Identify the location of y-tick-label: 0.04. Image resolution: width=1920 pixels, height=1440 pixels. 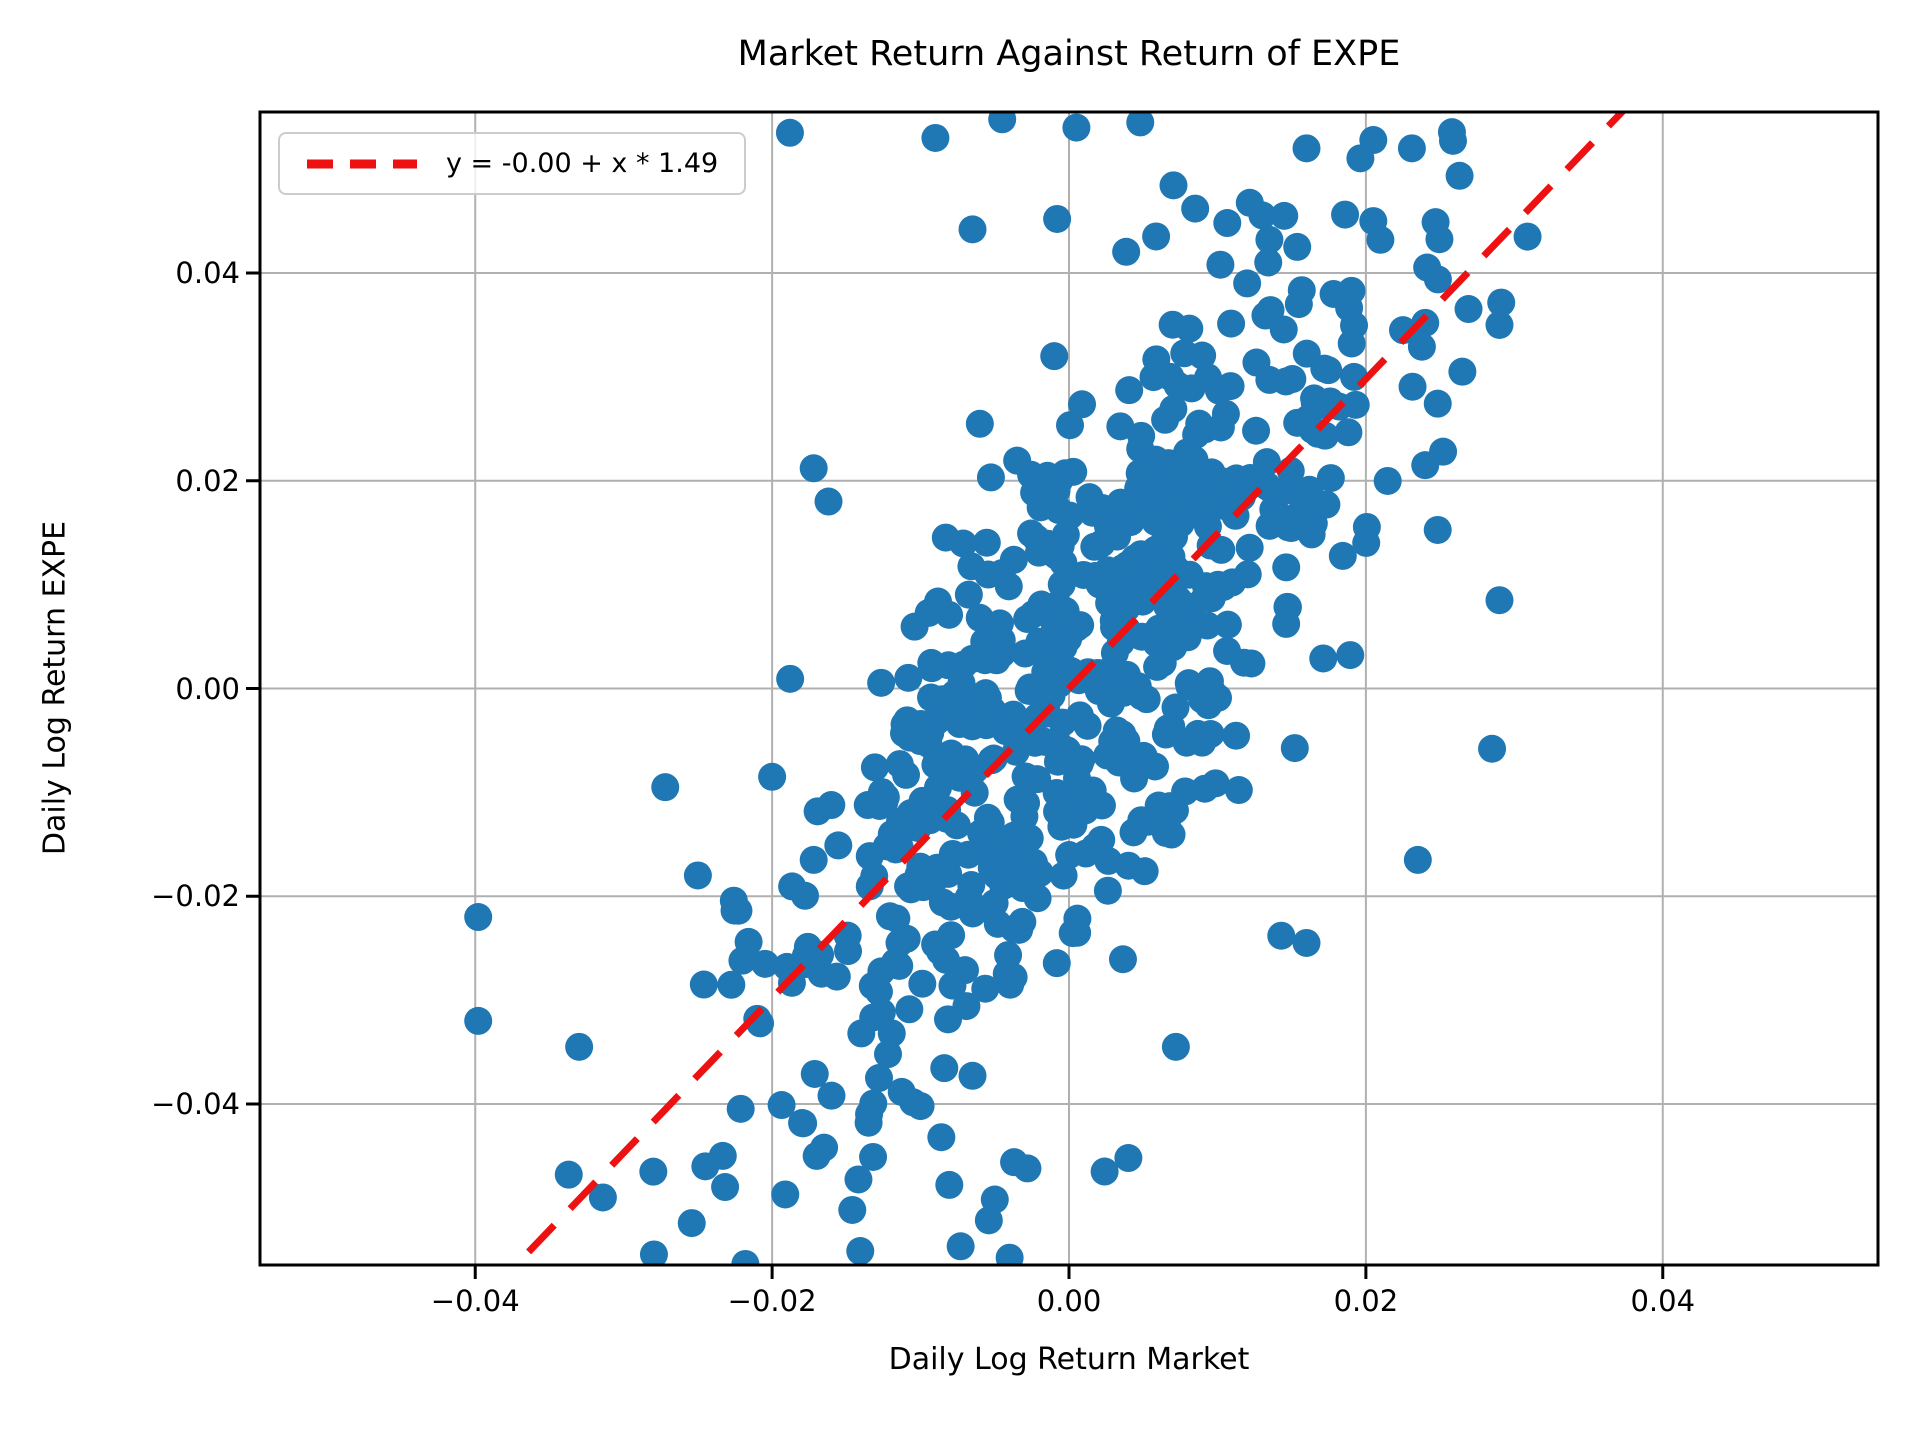
(207, 273).